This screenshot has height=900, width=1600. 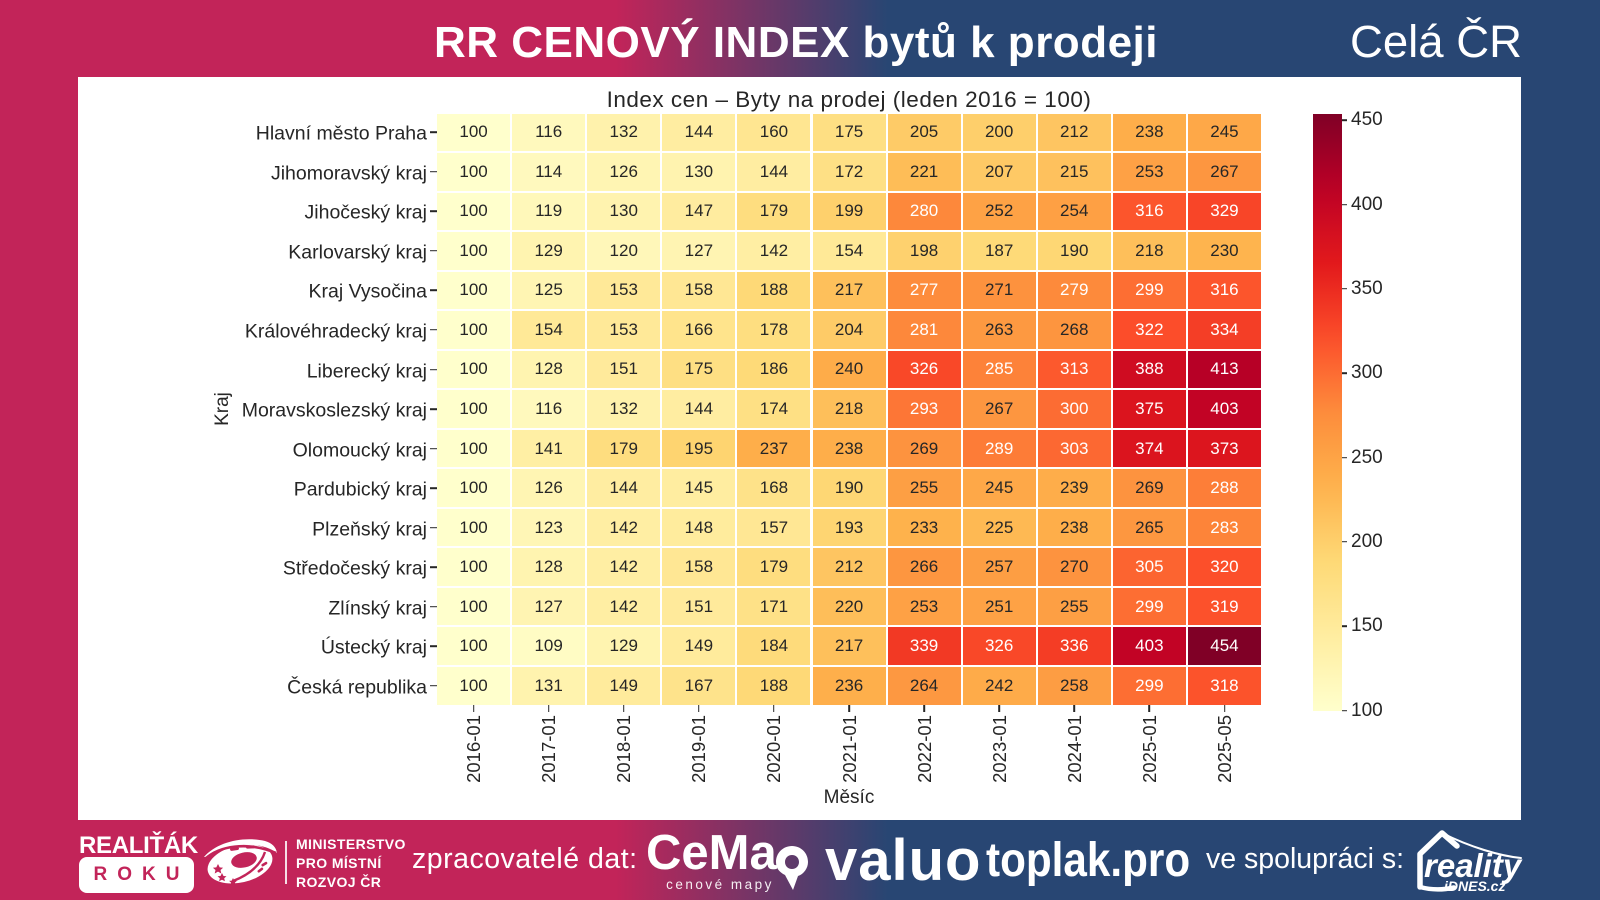 What do you see at coordinates (1473, 865) in the screenshot?
I see `svg-text: reality` at bounding box center [1473, 865].